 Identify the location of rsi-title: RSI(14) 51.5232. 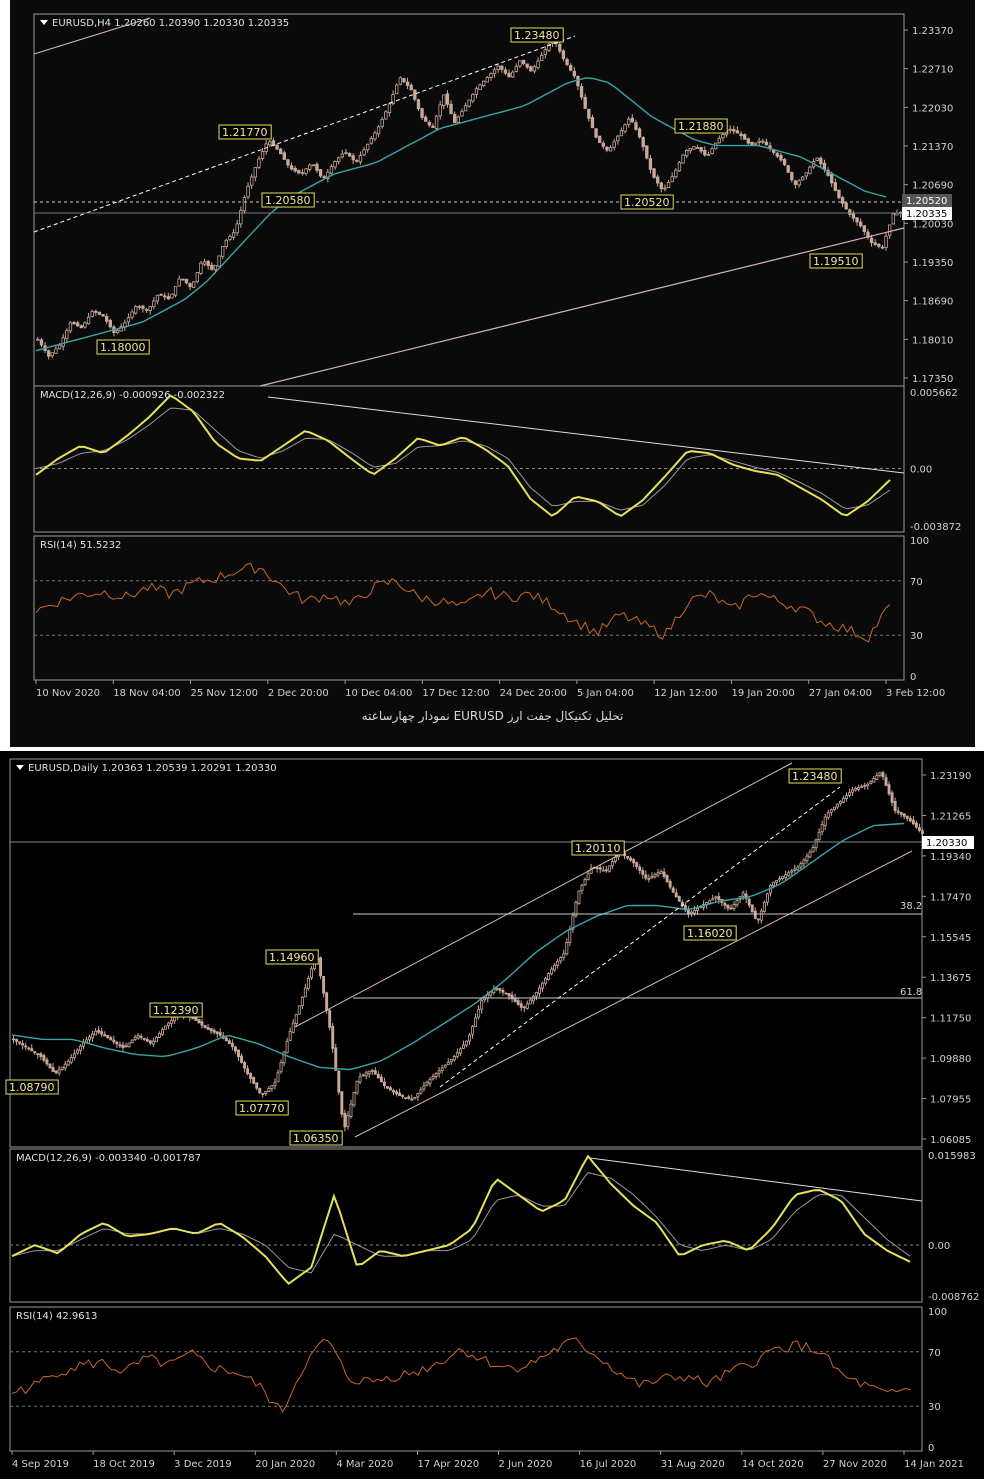
(80, 545).